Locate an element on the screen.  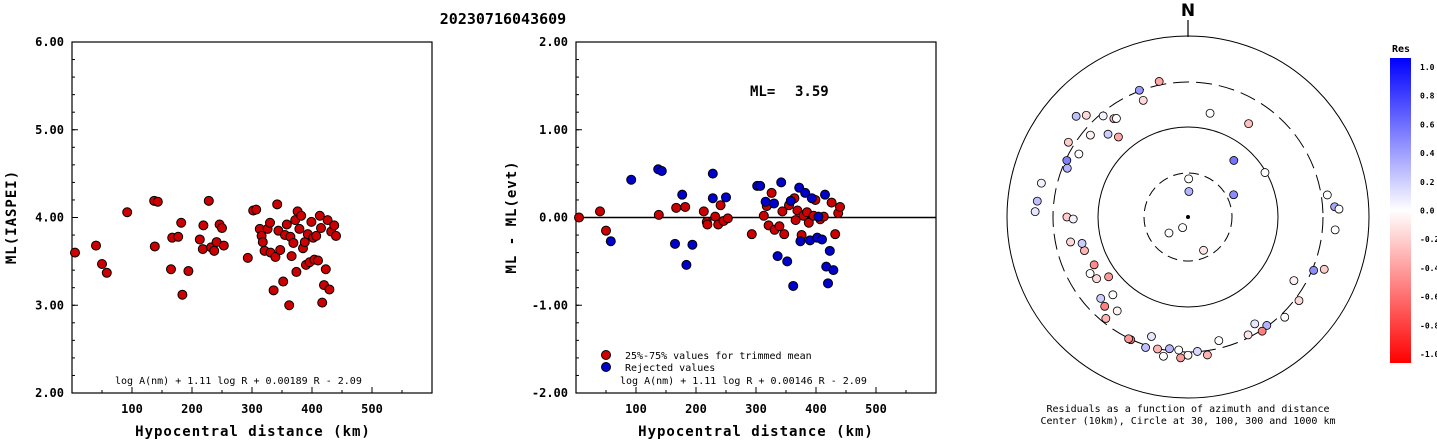
ml-residual-points is located at coordinates (709, 227).